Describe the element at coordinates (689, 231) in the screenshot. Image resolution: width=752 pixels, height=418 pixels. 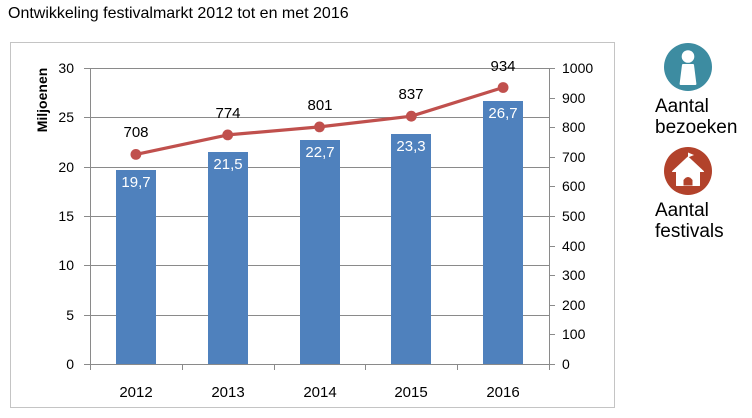
I see `legend-label-line: festivals` at that location.